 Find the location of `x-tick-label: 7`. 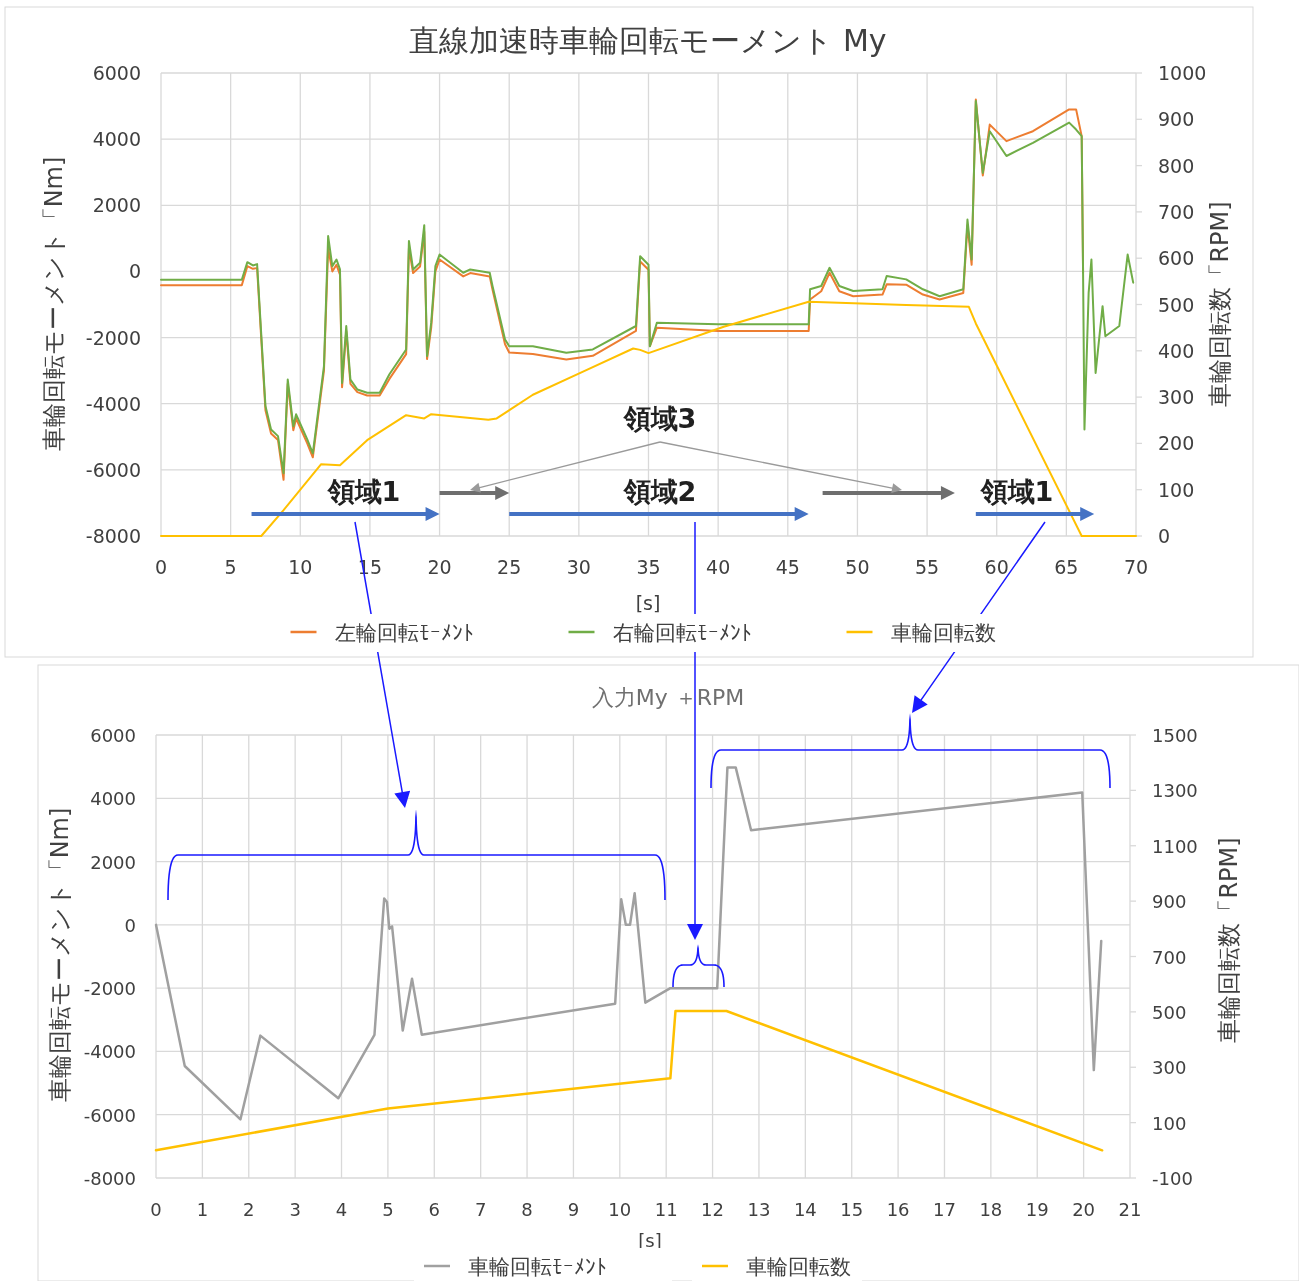

x-tick-label: 7 is located at coordinates (480, 1209).